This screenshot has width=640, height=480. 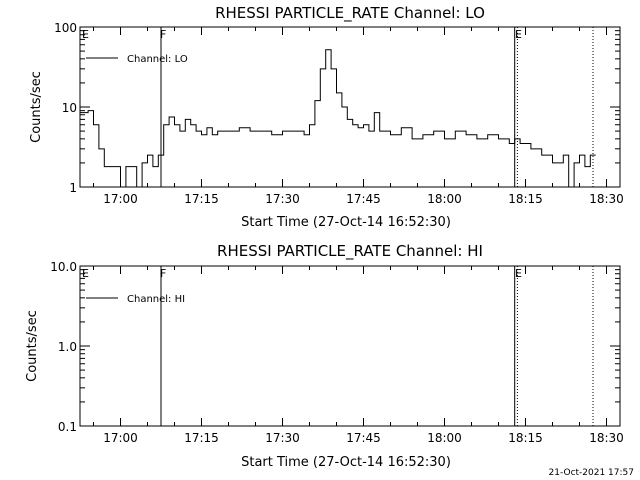 I want to click on lo-y-axis-label: Counts/sec, so click(x=36, y=107).